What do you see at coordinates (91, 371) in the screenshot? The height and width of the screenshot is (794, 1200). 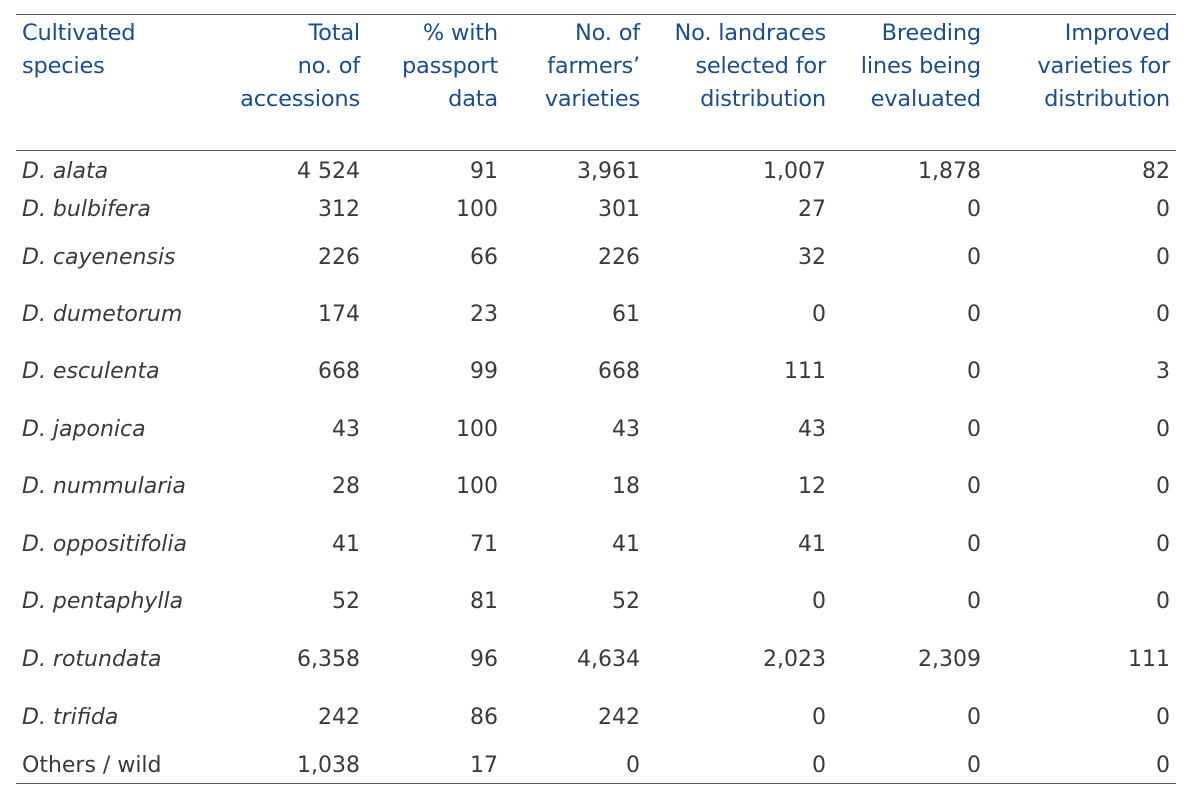 I see `species-cell: D. esculenta` at bounding box center [91, 371].